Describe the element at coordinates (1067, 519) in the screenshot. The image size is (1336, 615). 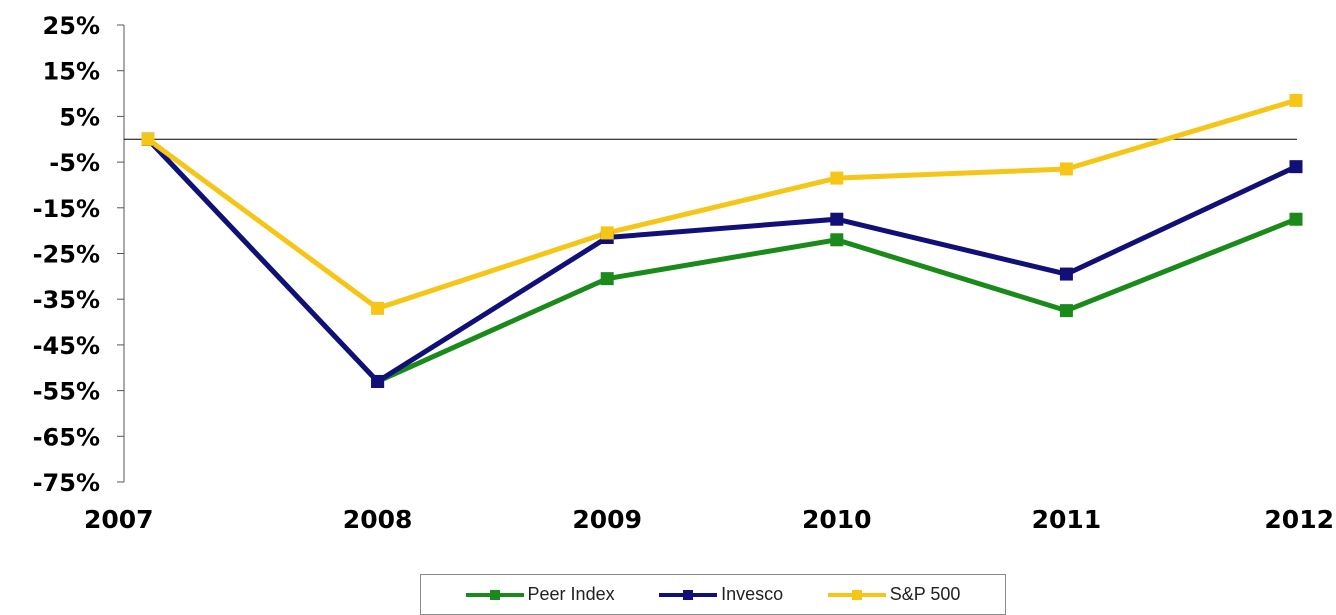
I see `x-tick-label: 2011` at that location.